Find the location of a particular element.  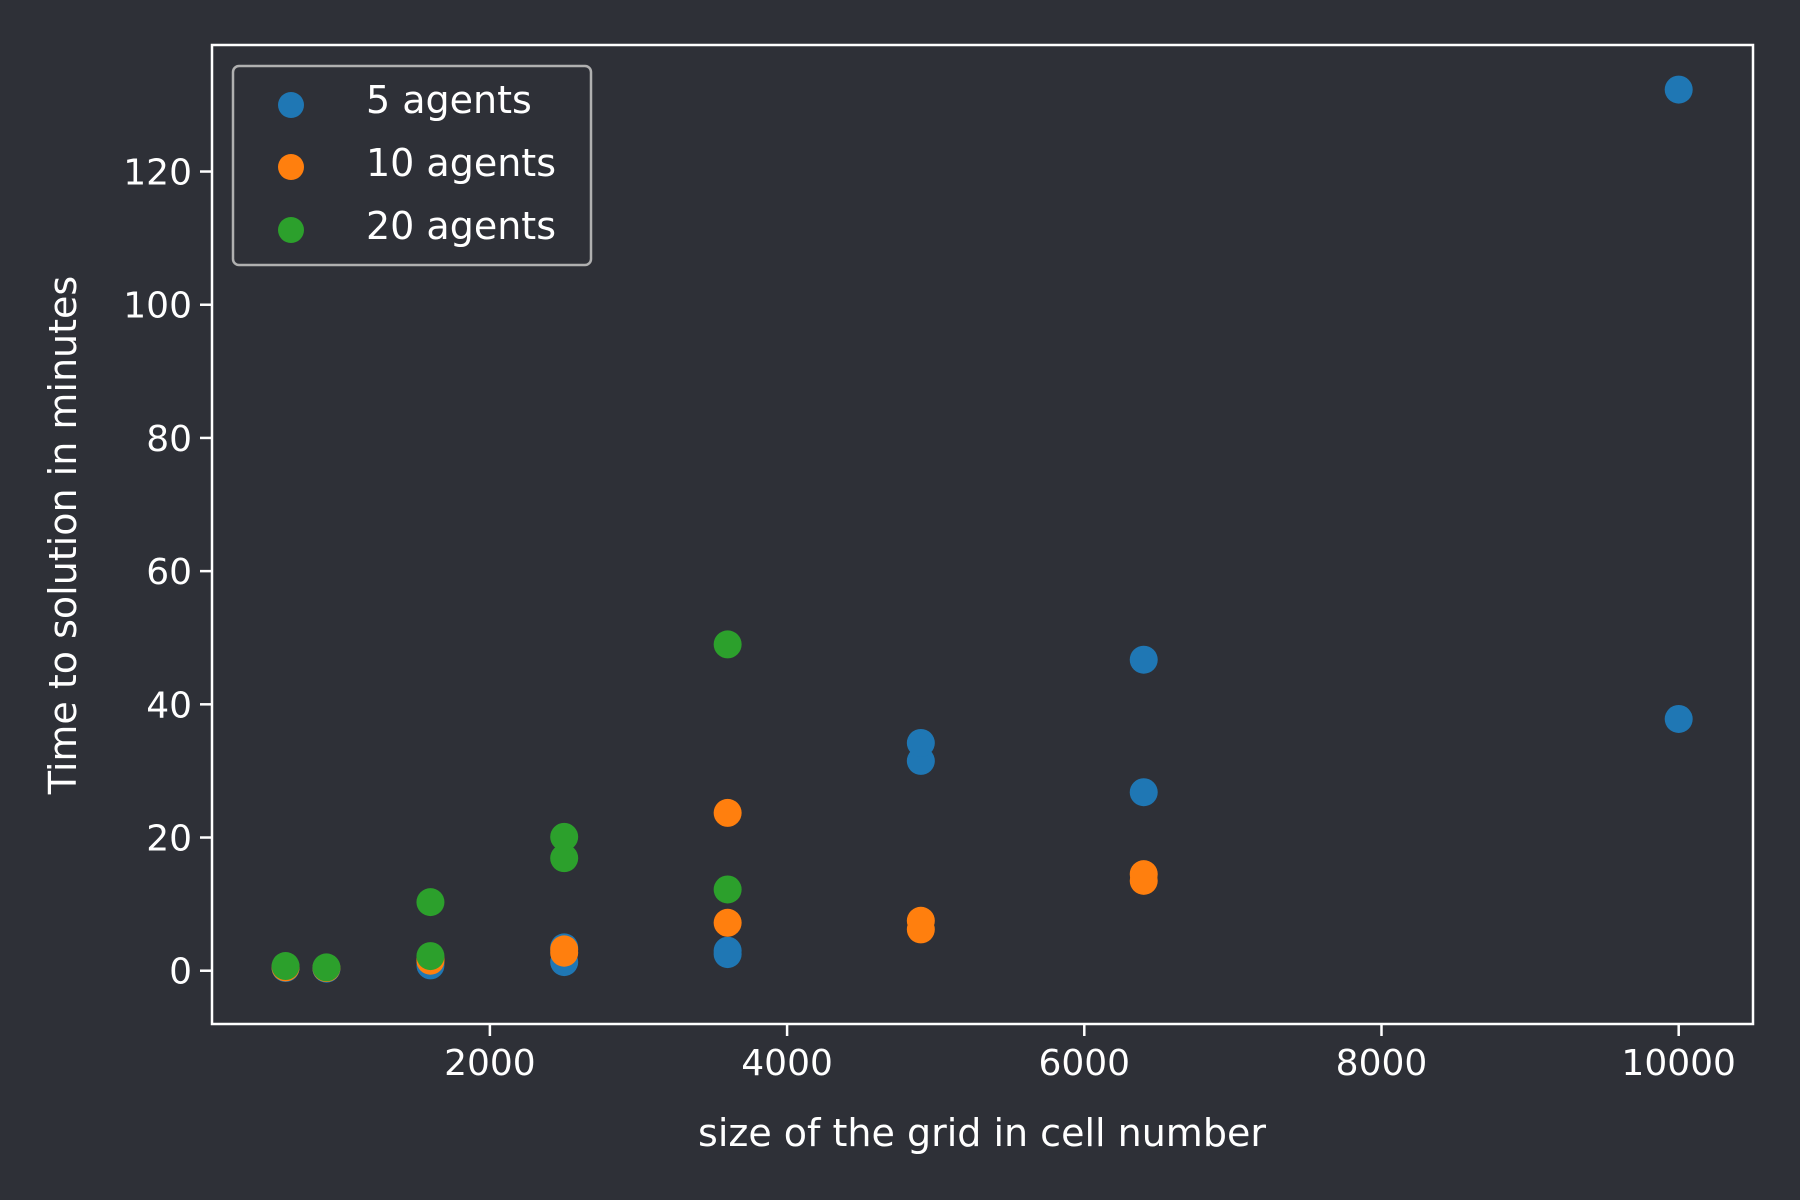

legend: 5 agents 10 agents 20 agents is located at coordinates (412, 165).